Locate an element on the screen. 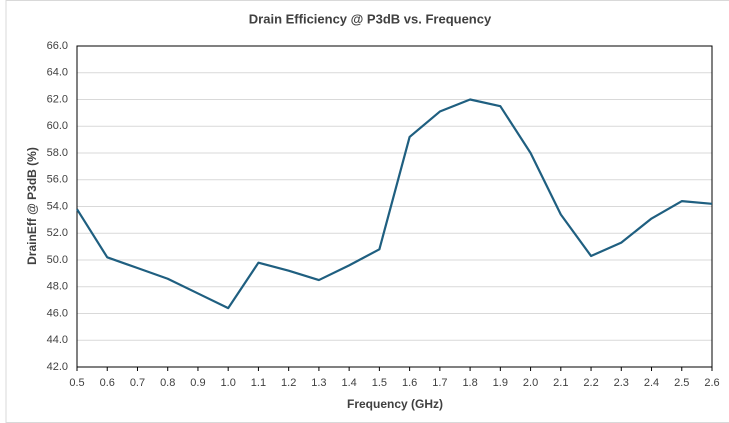 Image resolution: width=729 pixels, height=423 pixels. y-tick-label: 56.0 is located at coordinates (57, 180).